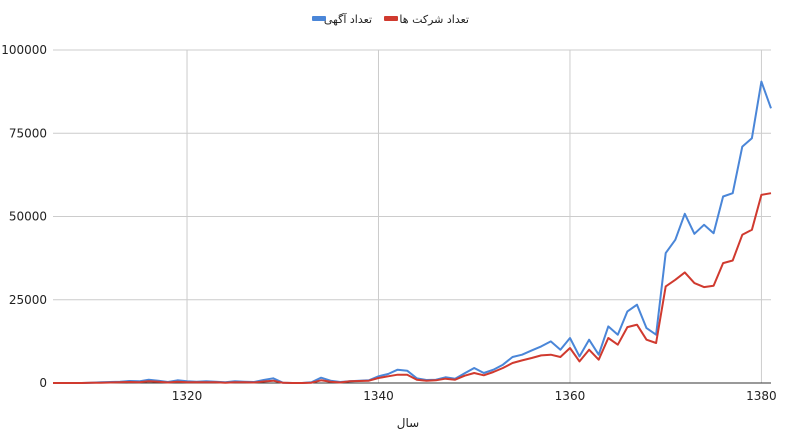 The height and width of the screenshot is (433, 785). I want to click on y-tick-label: 25000, so click(28, 300).